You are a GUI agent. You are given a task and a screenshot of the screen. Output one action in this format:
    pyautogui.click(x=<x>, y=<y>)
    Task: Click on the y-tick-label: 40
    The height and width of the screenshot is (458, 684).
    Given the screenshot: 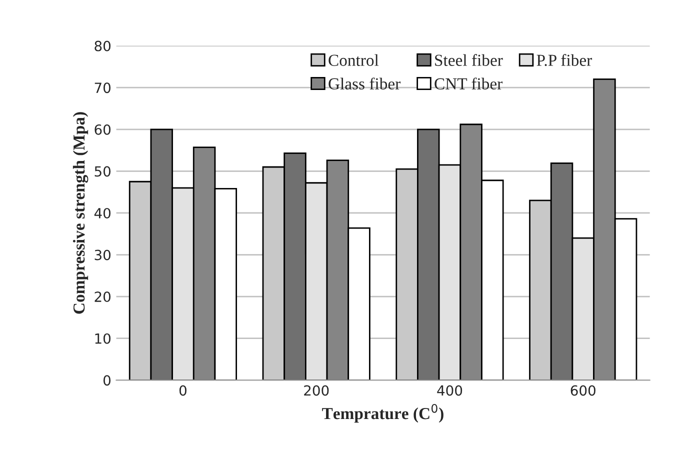 What is the action you would take?
    pyautogui.click(x=102, y=213)
    